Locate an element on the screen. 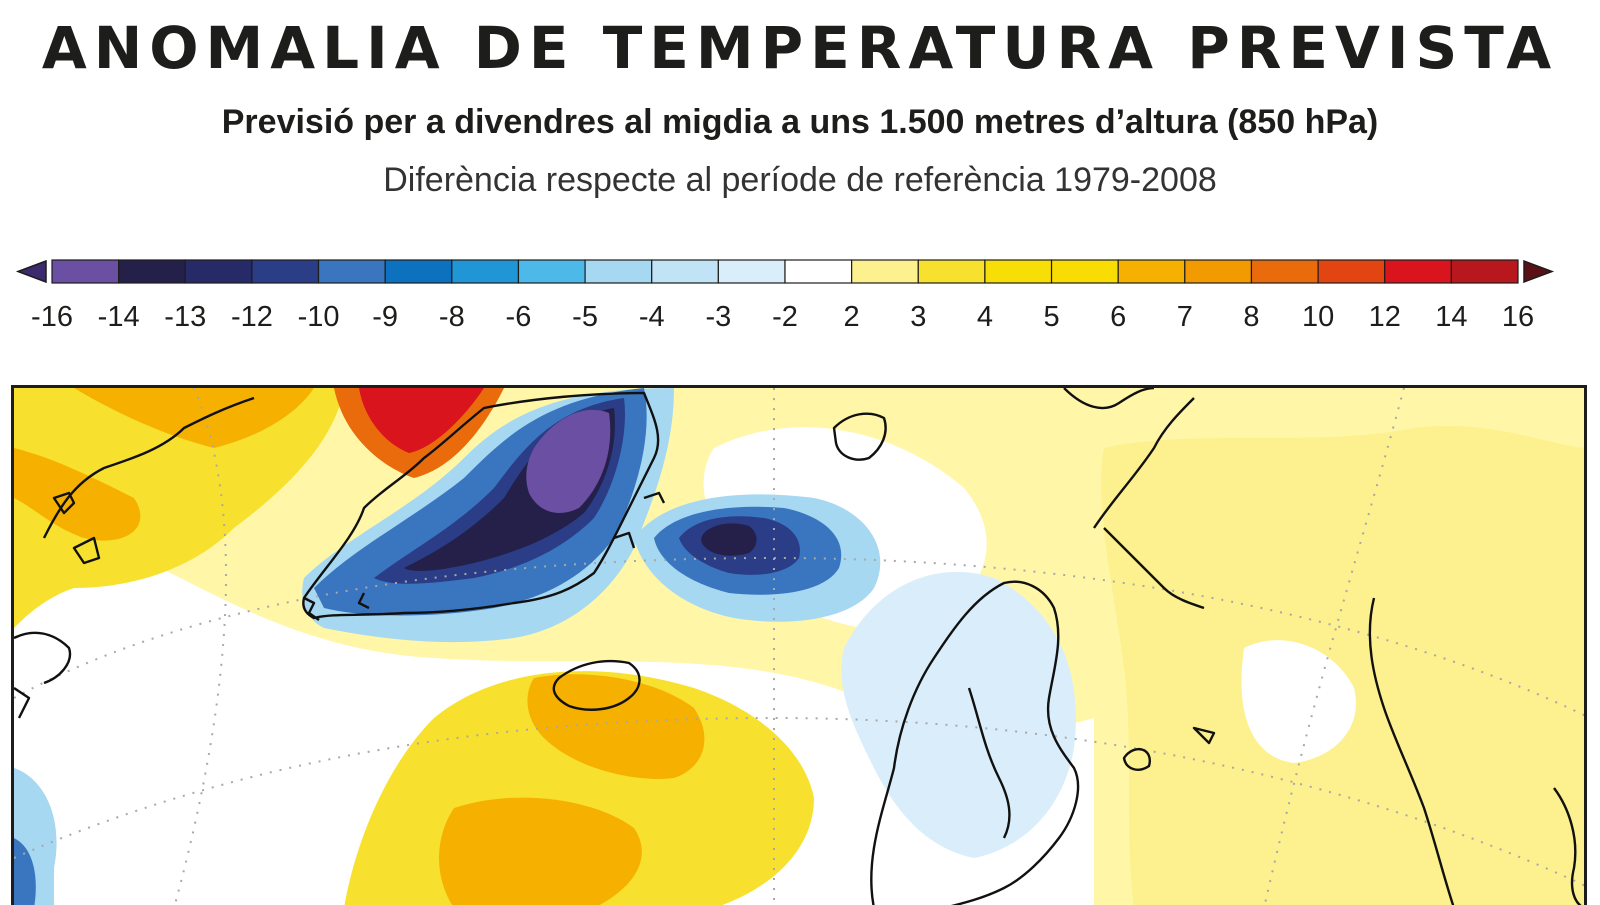 The height and width of the screenshot is (905, 1600). legend-tick-label: 12 is located at coordinates (1384, 317).